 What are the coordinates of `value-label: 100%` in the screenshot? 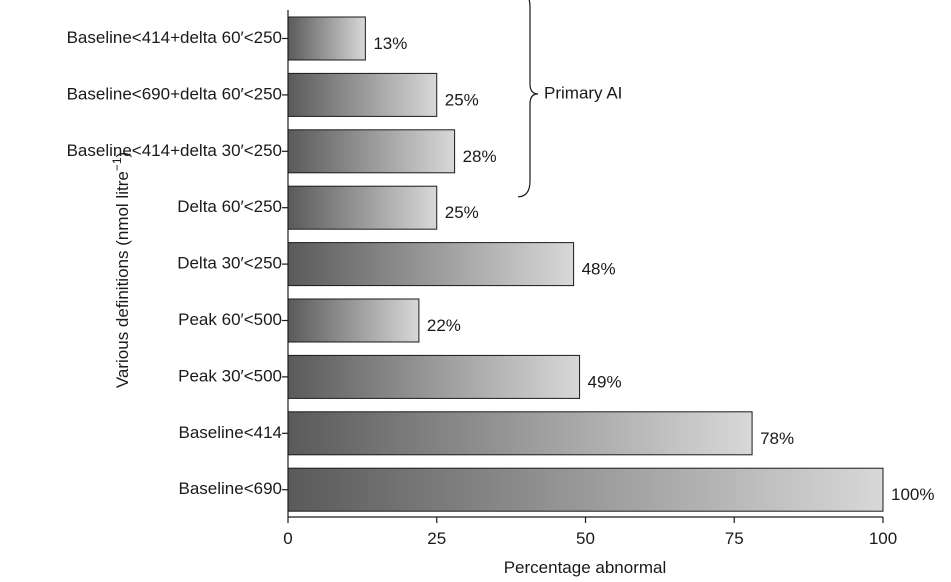 It's located at (912, 494).